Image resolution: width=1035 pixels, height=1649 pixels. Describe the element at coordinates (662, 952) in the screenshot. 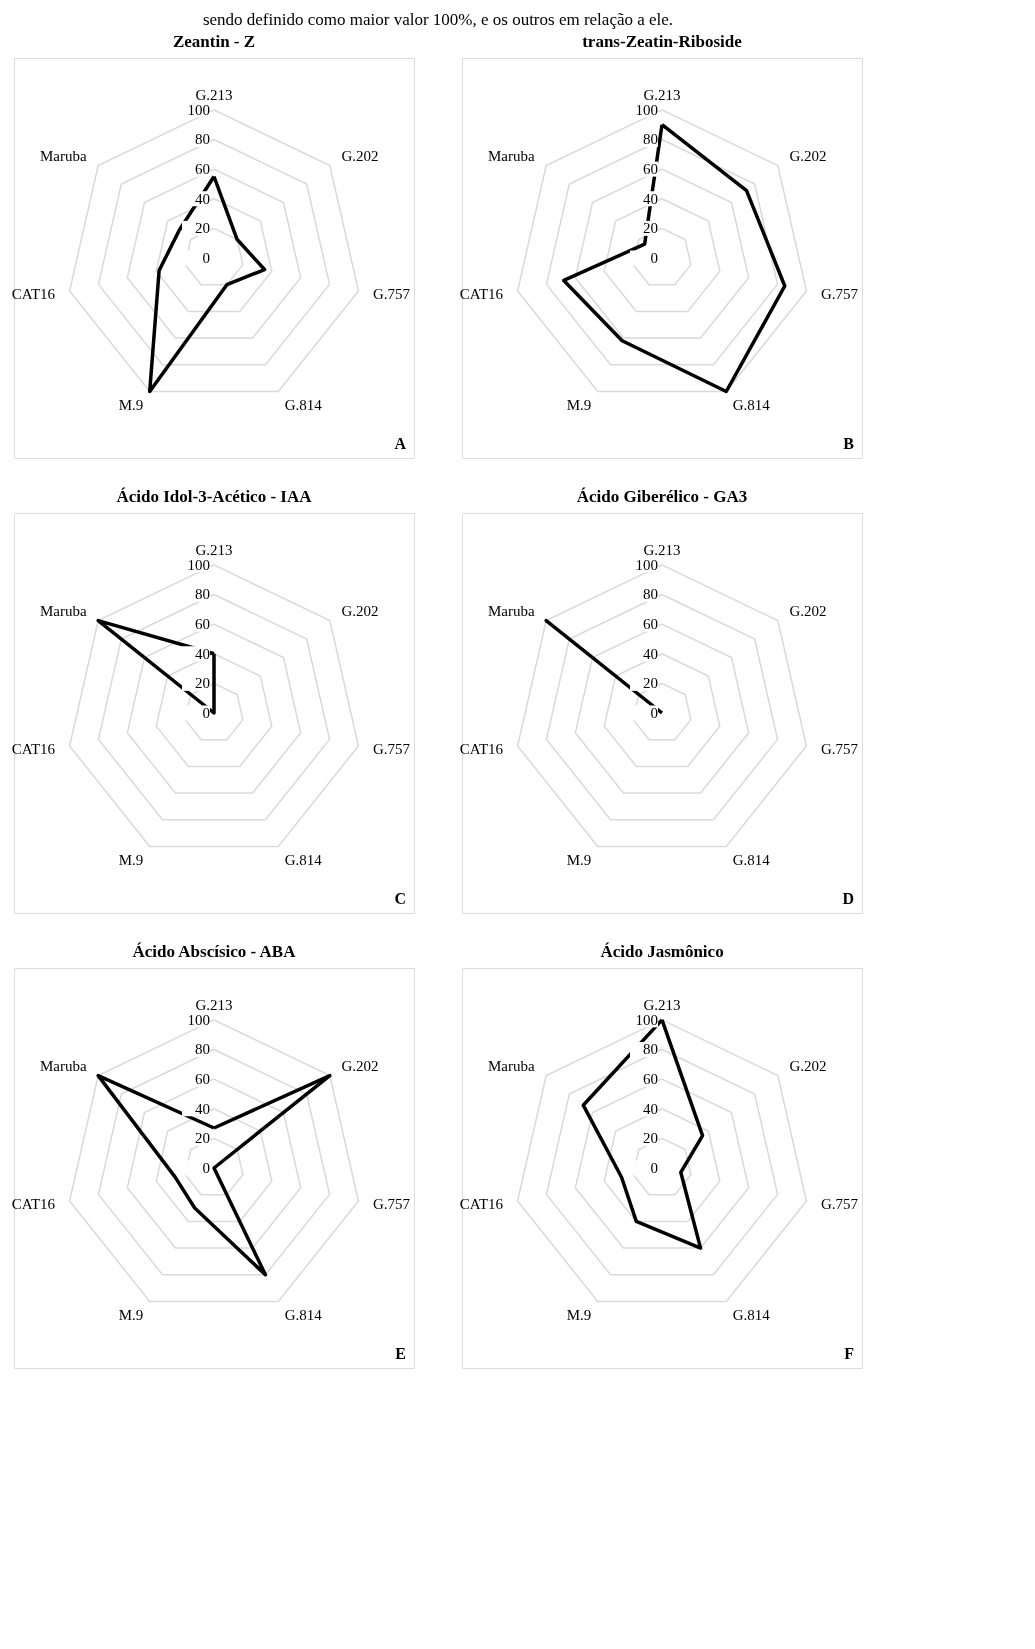

I see `chart-title: Ácido Jasmônico` at that location.